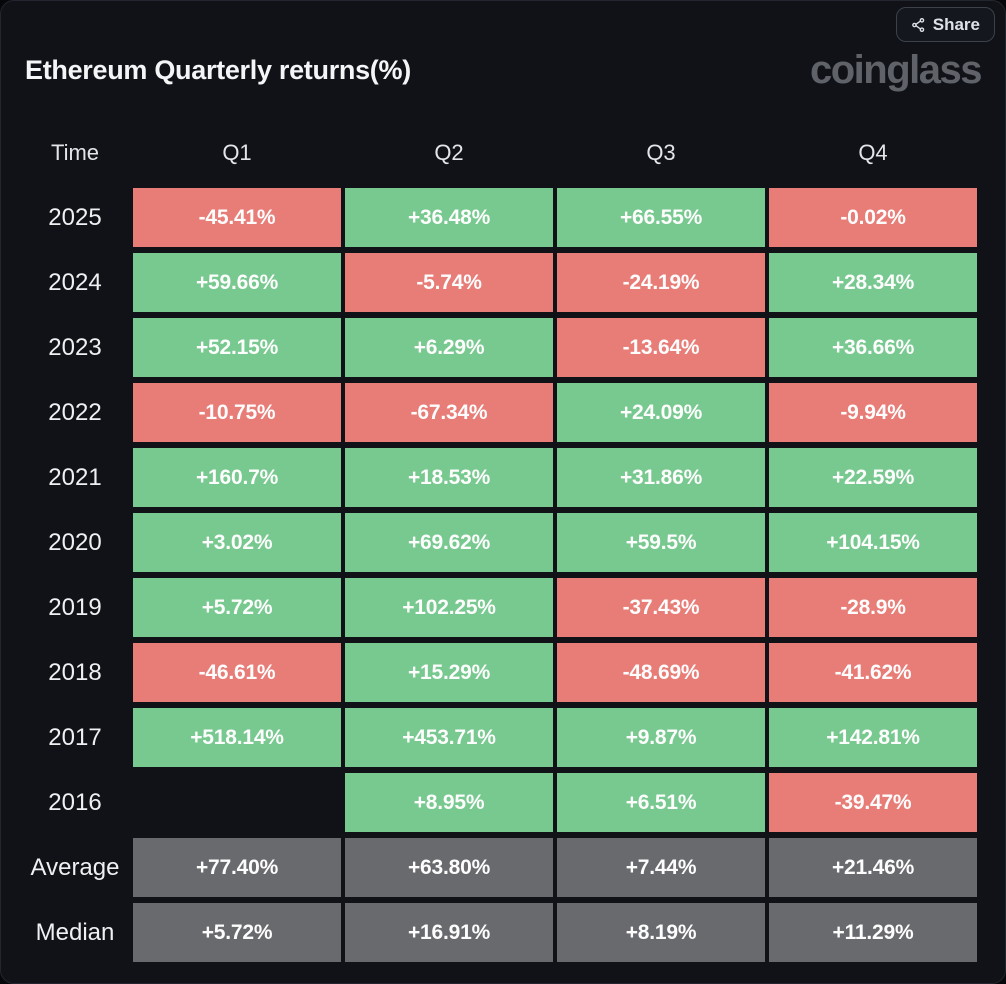  I want to click on share-button: Share, so click(945, 24).